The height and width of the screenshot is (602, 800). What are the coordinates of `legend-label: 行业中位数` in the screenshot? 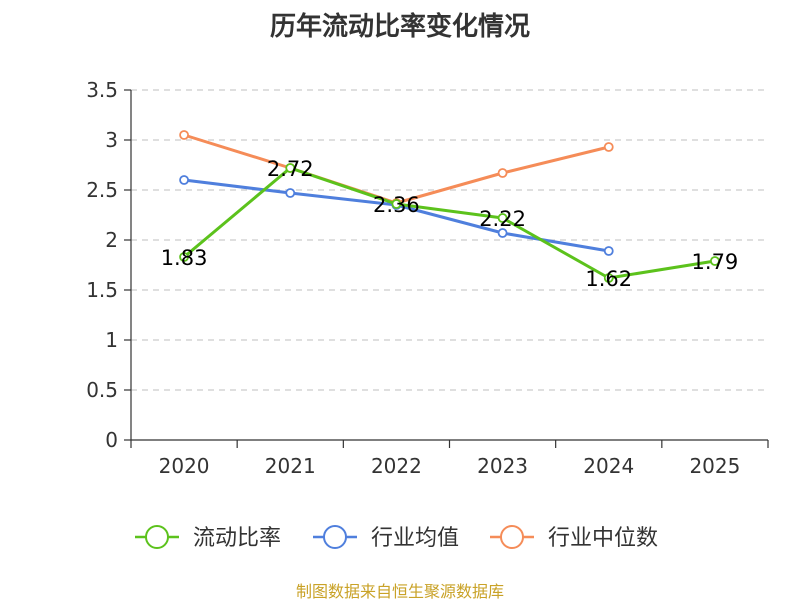 It's located at (603, 538).